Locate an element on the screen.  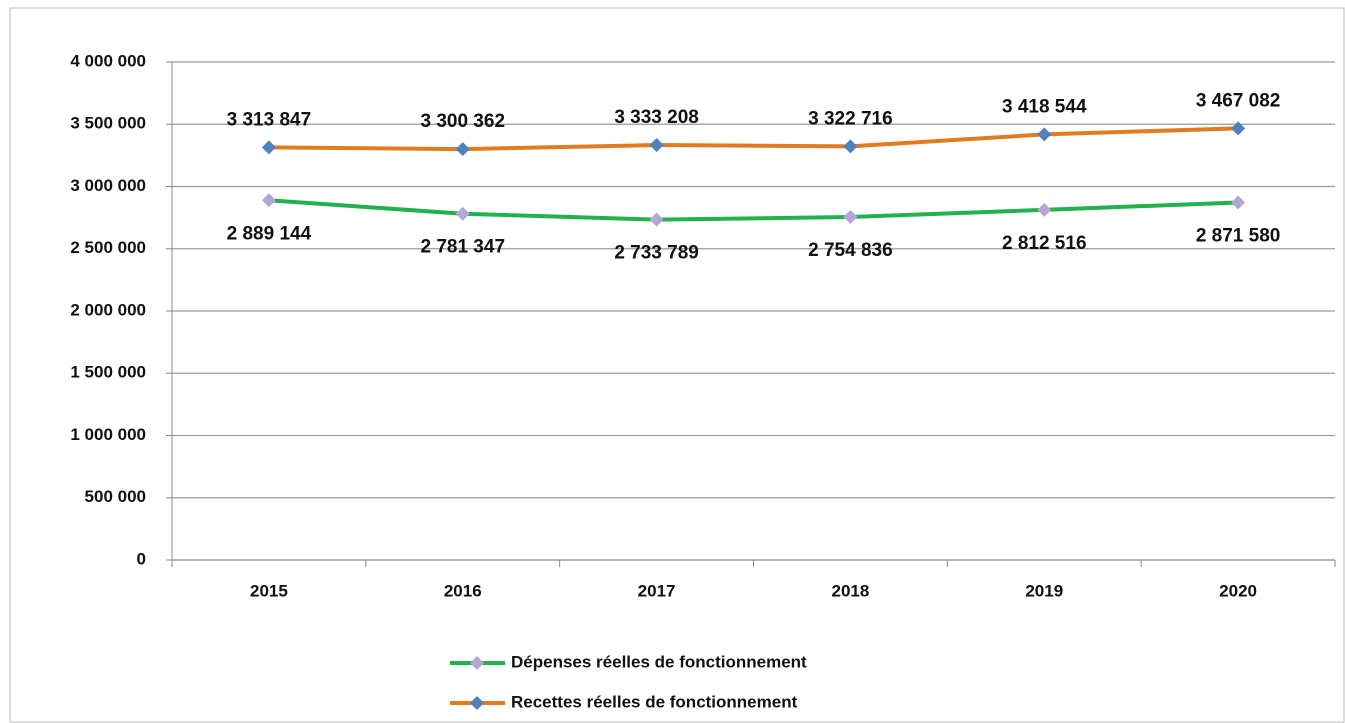
x-tick-label: 2018 is located at coordinates (851, 590).